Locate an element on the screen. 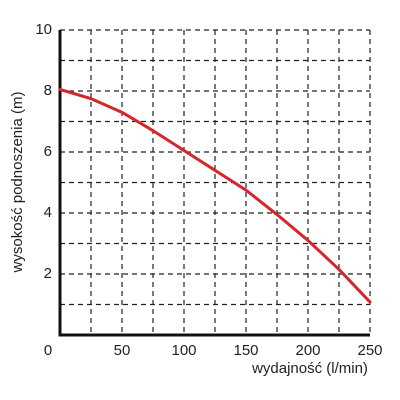  x-tick-label: 200 is located at coordinates (307, 350).